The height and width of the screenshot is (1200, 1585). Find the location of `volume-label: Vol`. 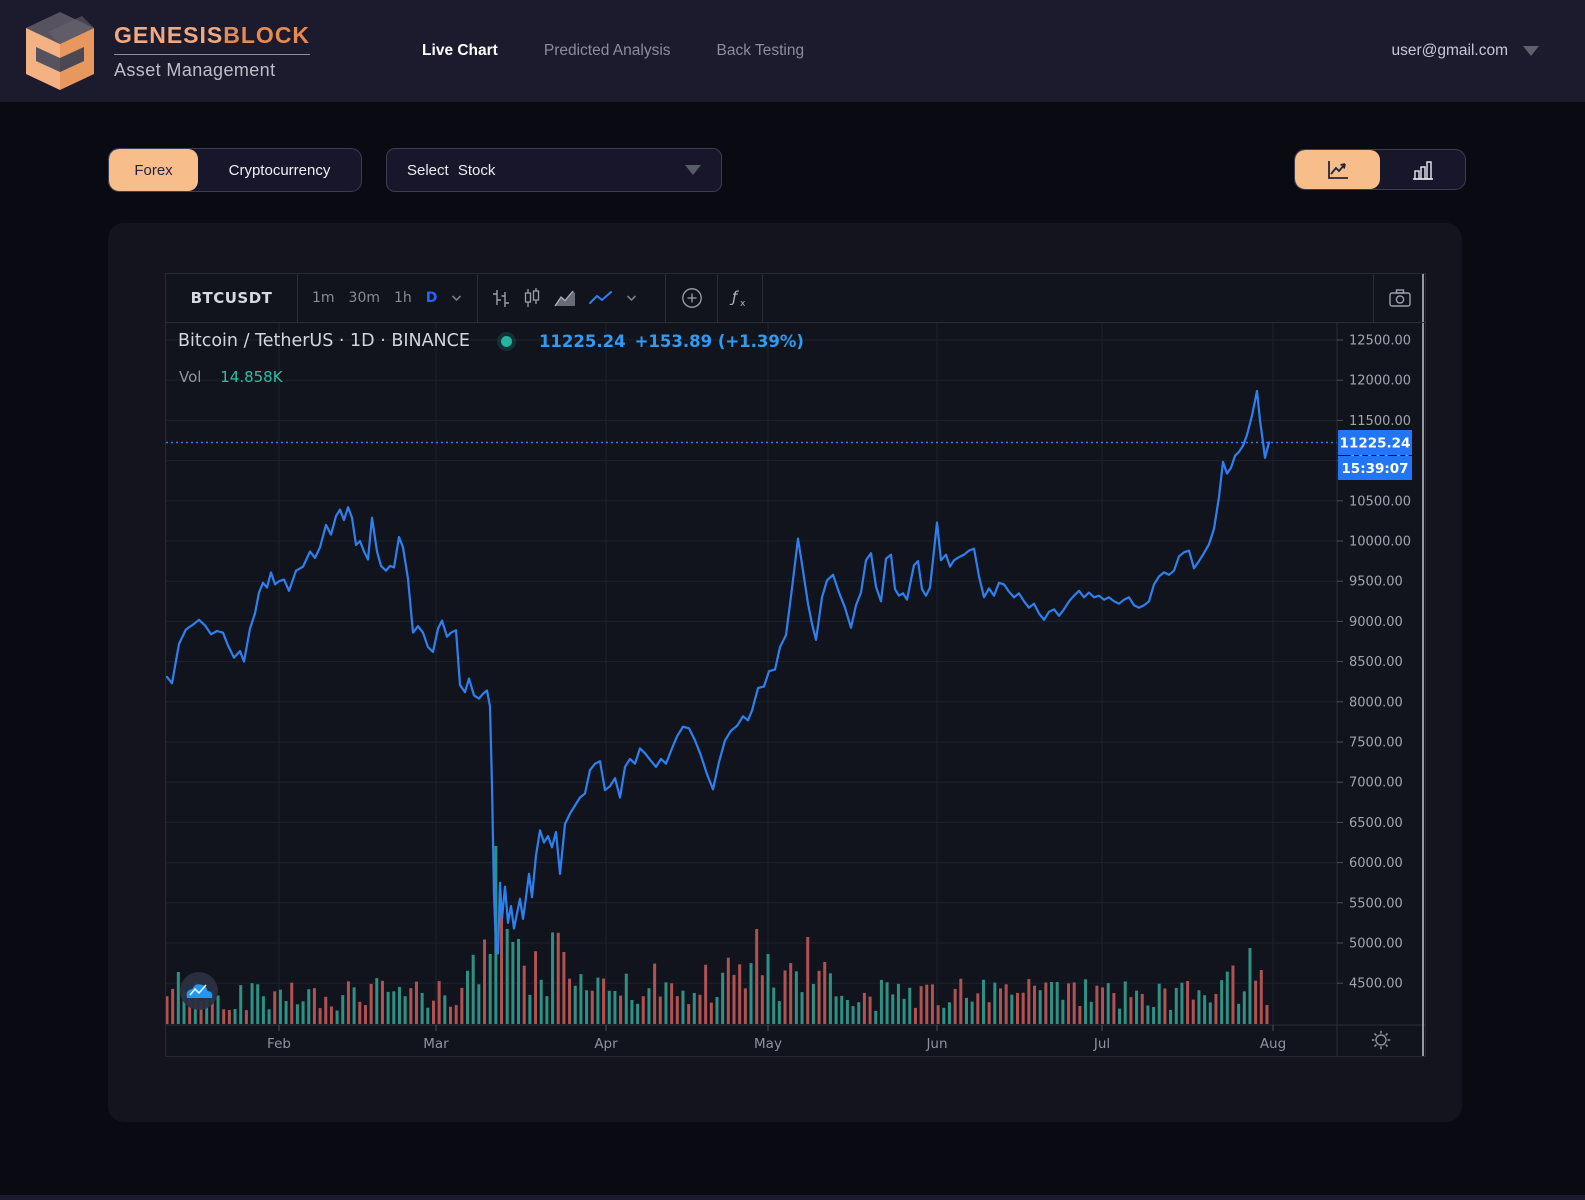

volume-label: Vol is located at coordinates (190, 377).